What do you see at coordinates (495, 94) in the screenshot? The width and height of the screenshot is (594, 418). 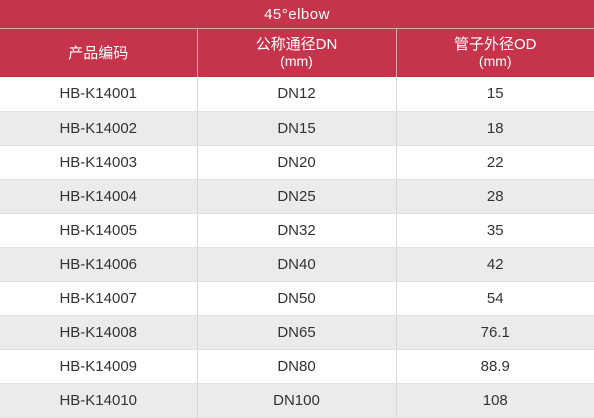 I see `cell-outer-diameter: 15` at bounding box center [495, 94].